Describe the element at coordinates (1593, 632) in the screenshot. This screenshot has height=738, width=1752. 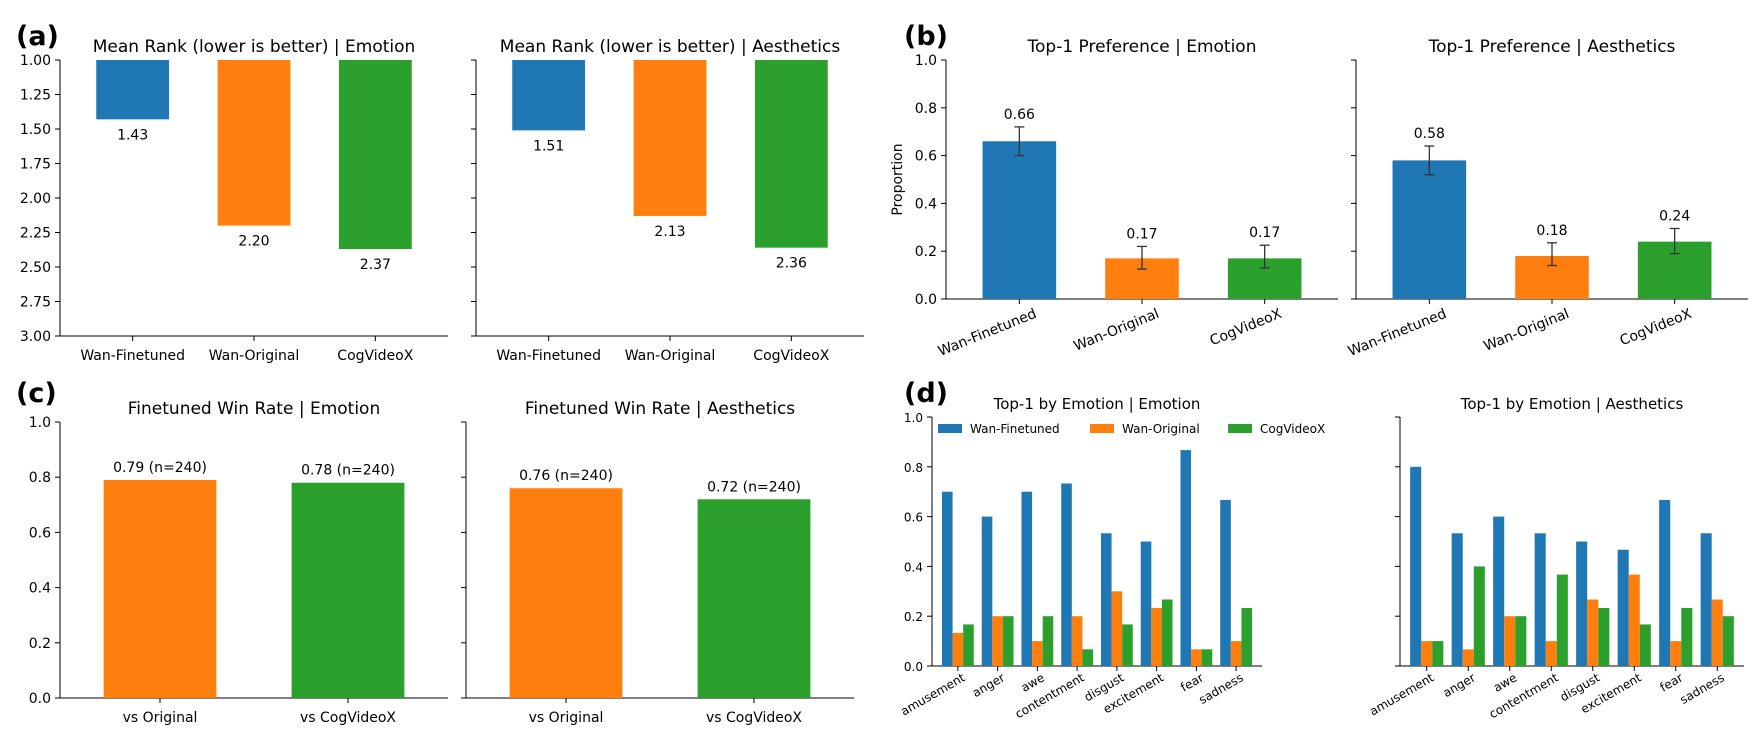
I see `bar-disgust-wan-original` at that location.